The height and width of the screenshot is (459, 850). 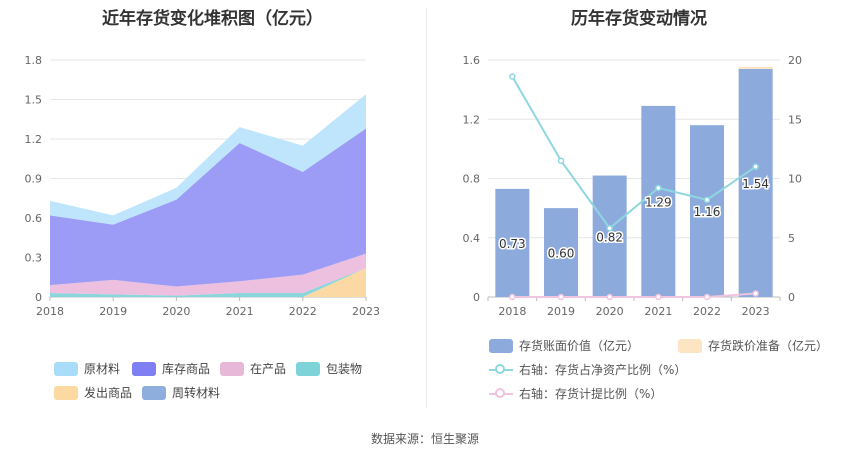 What do you see at coordinates (344, 369) in the screenshot?
I see `legend-label: 包装物` at bounding box center [344, 369].